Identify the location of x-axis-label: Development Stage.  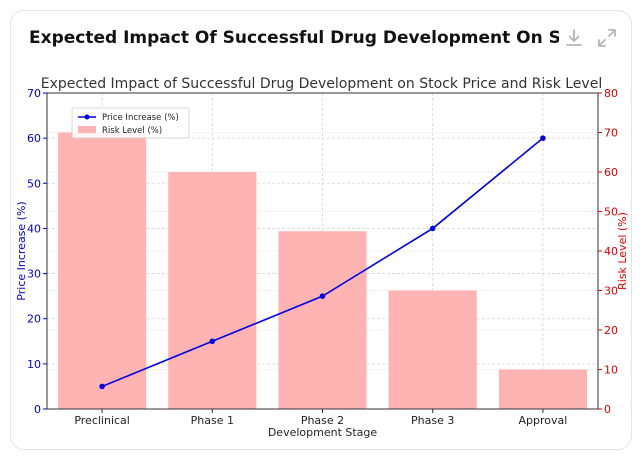
(323, 432).